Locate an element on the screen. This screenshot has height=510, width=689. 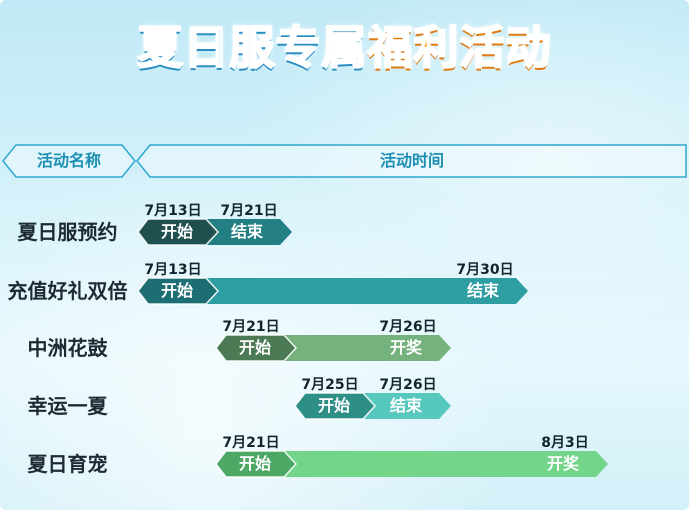
table-header: 活动名称 活动时间 is located at coordinates (345, 161).